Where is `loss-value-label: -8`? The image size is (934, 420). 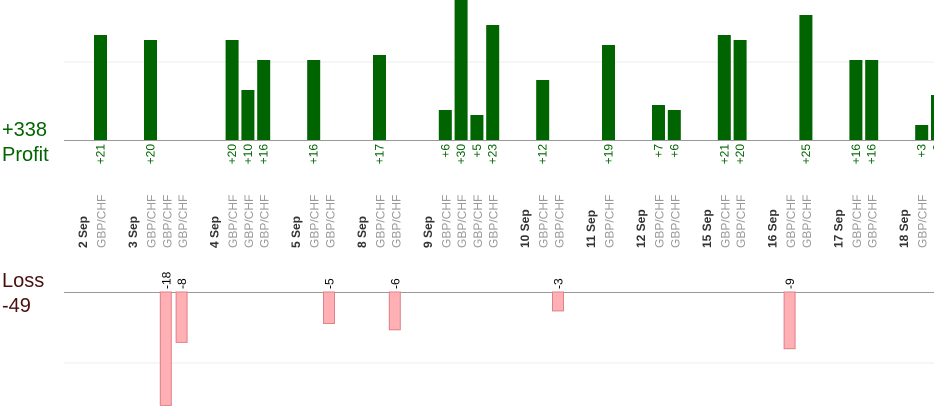 loss-value-label: -8 is located at coordinates (182, 283).